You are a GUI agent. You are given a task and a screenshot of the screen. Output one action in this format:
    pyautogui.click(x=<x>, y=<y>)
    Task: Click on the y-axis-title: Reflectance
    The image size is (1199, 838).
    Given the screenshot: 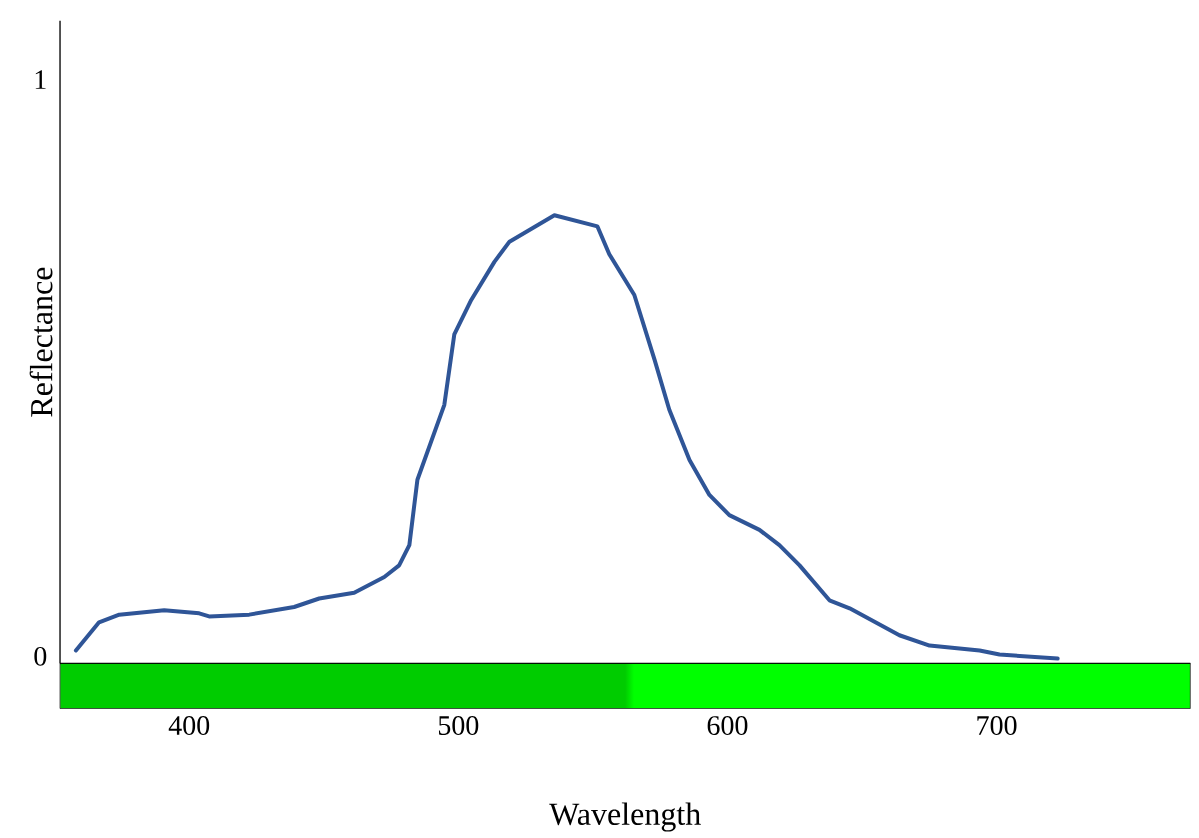 What is the action you would take?
    pyautogui.click(x=41, y=342)
    